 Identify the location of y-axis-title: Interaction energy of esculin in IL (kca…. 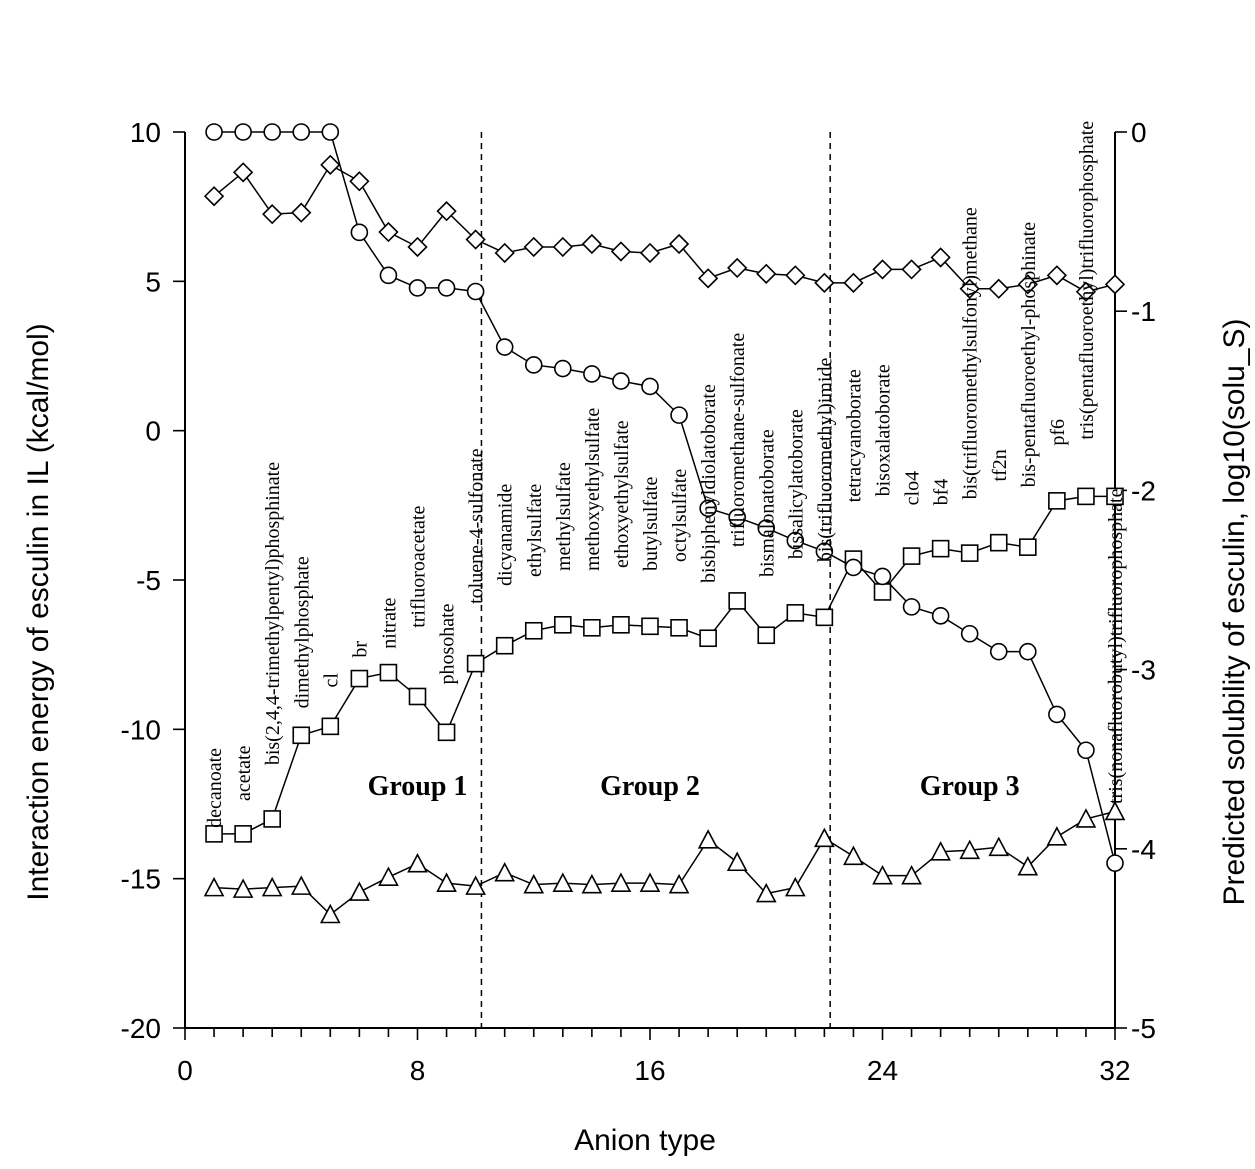
(38, 612).